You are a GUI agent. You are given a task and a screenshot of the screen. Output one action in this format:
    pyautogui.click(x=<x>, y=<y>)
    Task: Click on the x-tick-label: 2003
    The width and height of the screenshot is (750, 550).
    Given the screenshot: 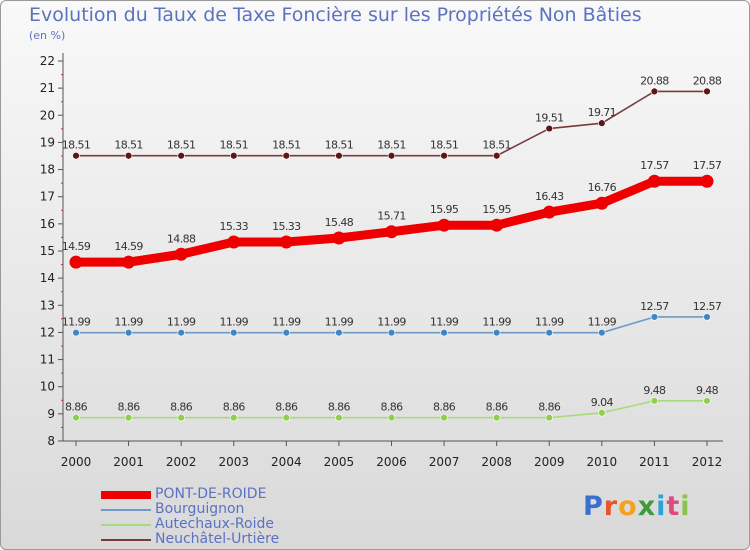 What is the action you would take?
    pyautogui.click(x=233, y=462)
    